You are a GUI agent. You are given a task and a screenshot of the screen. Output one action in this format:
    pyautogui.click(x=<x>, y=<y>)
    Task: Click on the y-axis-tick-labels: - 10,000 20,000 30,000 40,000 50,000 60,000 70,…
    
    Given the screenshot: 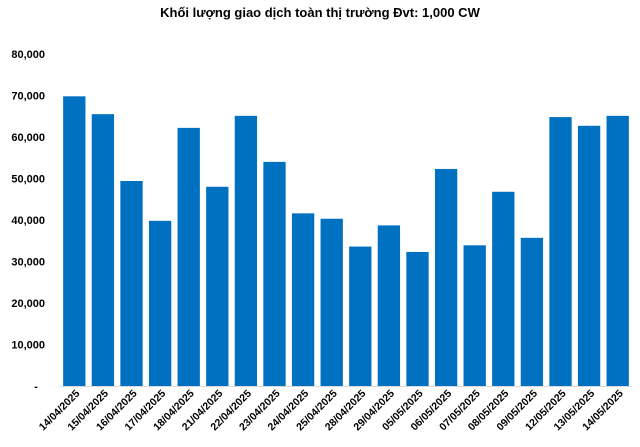 What is the action you would take?
    pyautogui.click(x=28, y=221)
    